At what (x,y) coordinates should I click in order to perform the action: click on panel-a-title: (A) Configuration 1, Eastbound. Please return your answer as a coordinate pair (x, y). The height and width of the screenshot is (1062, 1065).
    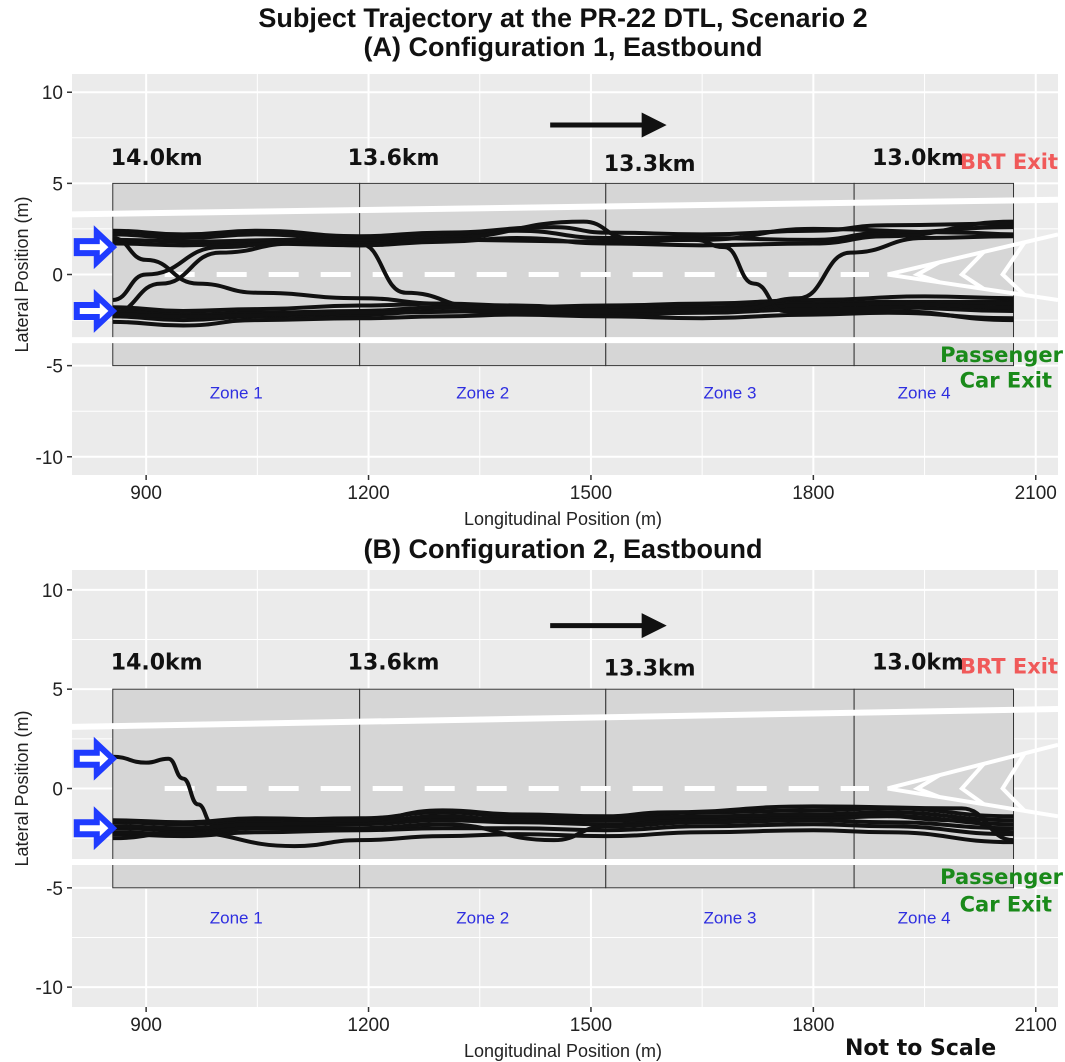
    Looking at the image, I should click on (563, 47).